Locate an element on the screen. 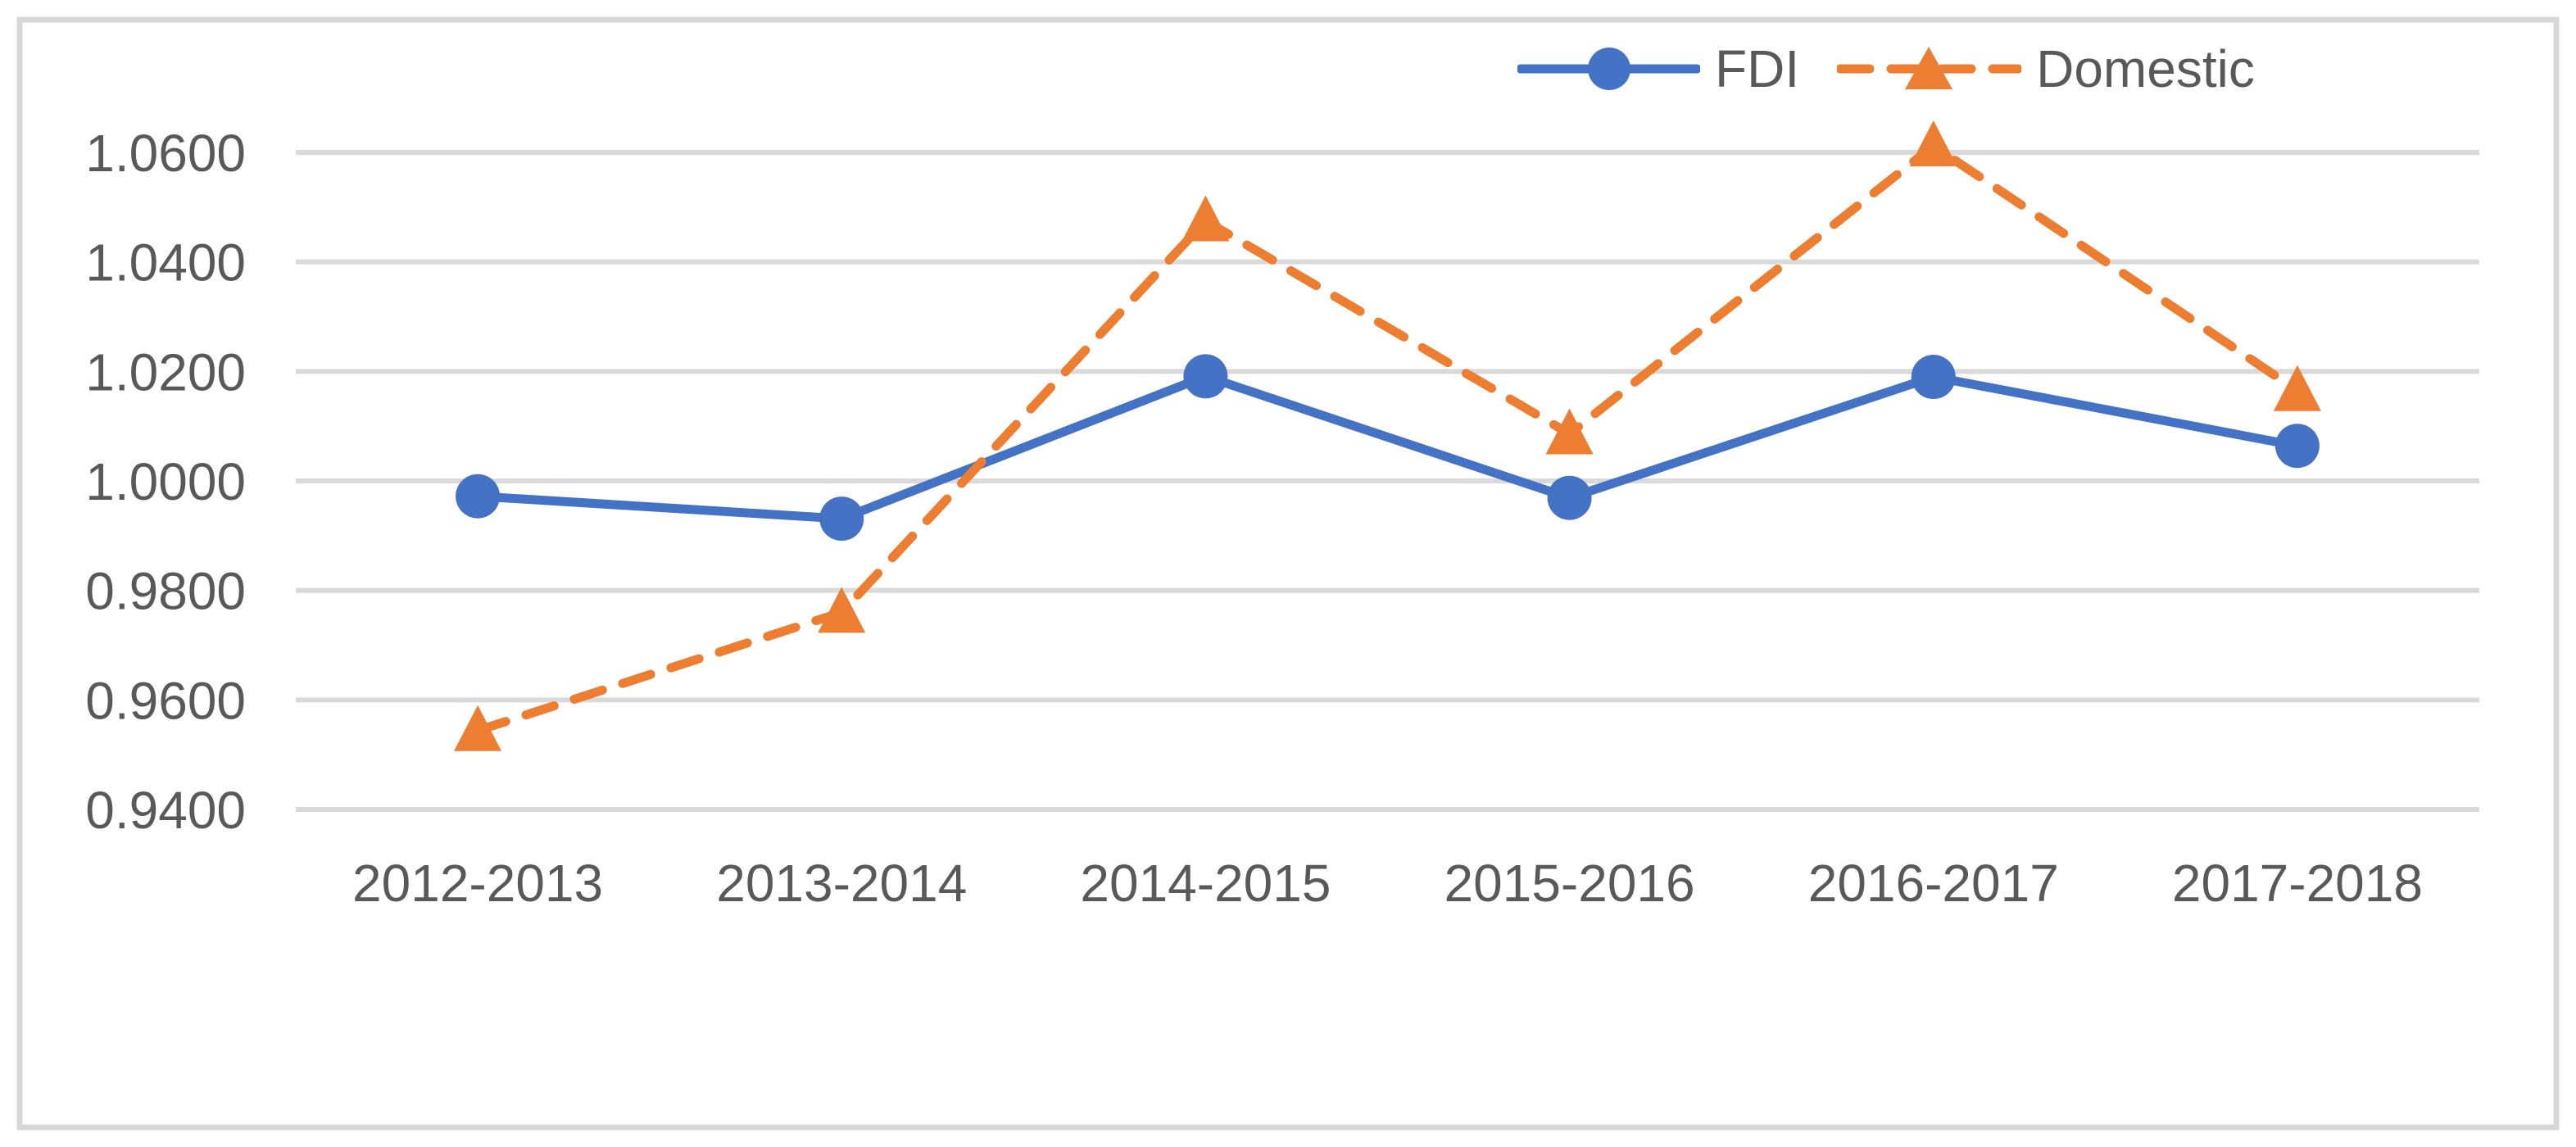  x-axis-tick-label: 2017-2018 is located at coordinates (2297, 883).